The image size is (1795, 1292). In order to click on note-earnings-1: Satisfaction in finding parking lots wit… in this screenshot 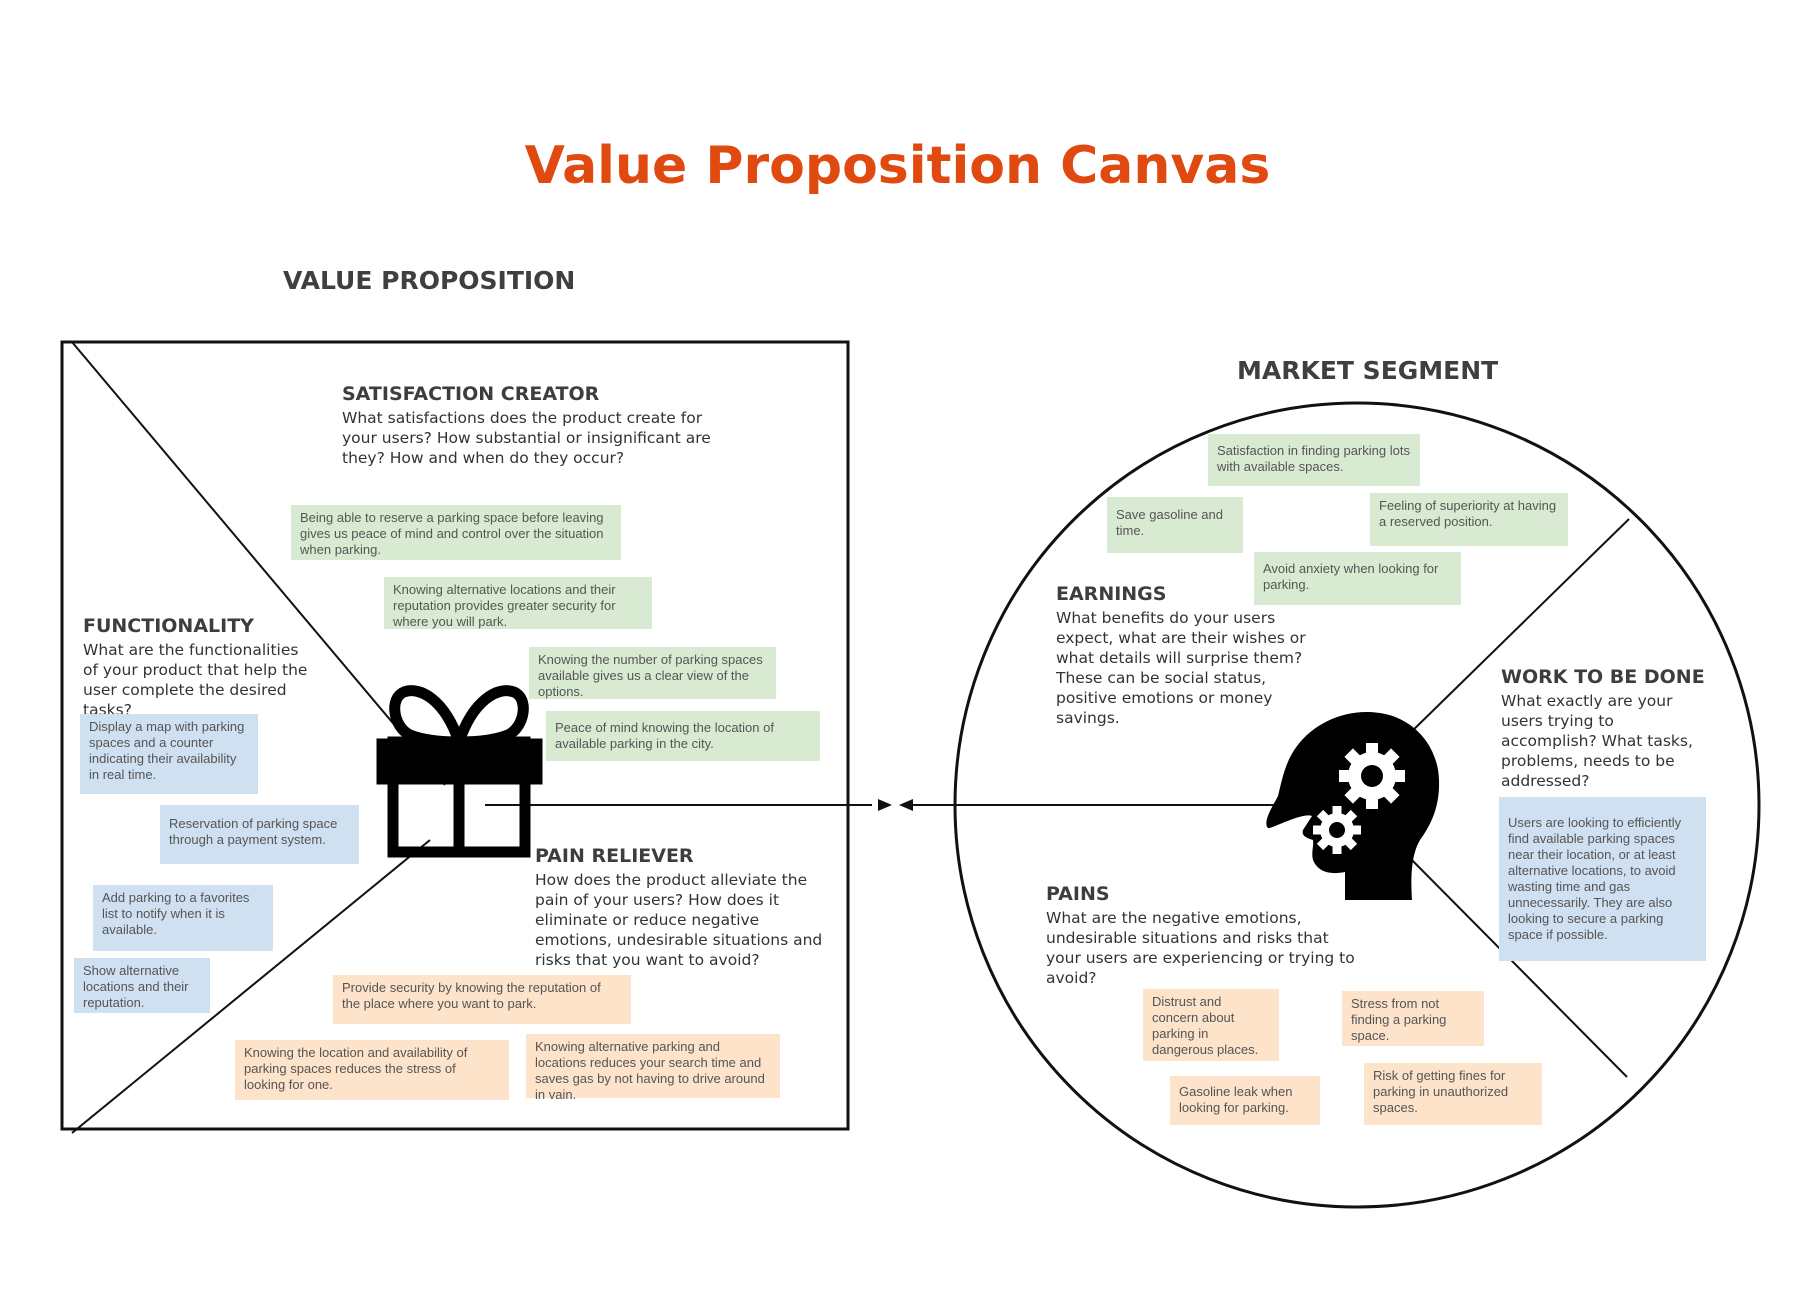, I will do `click(1314, 460)`.